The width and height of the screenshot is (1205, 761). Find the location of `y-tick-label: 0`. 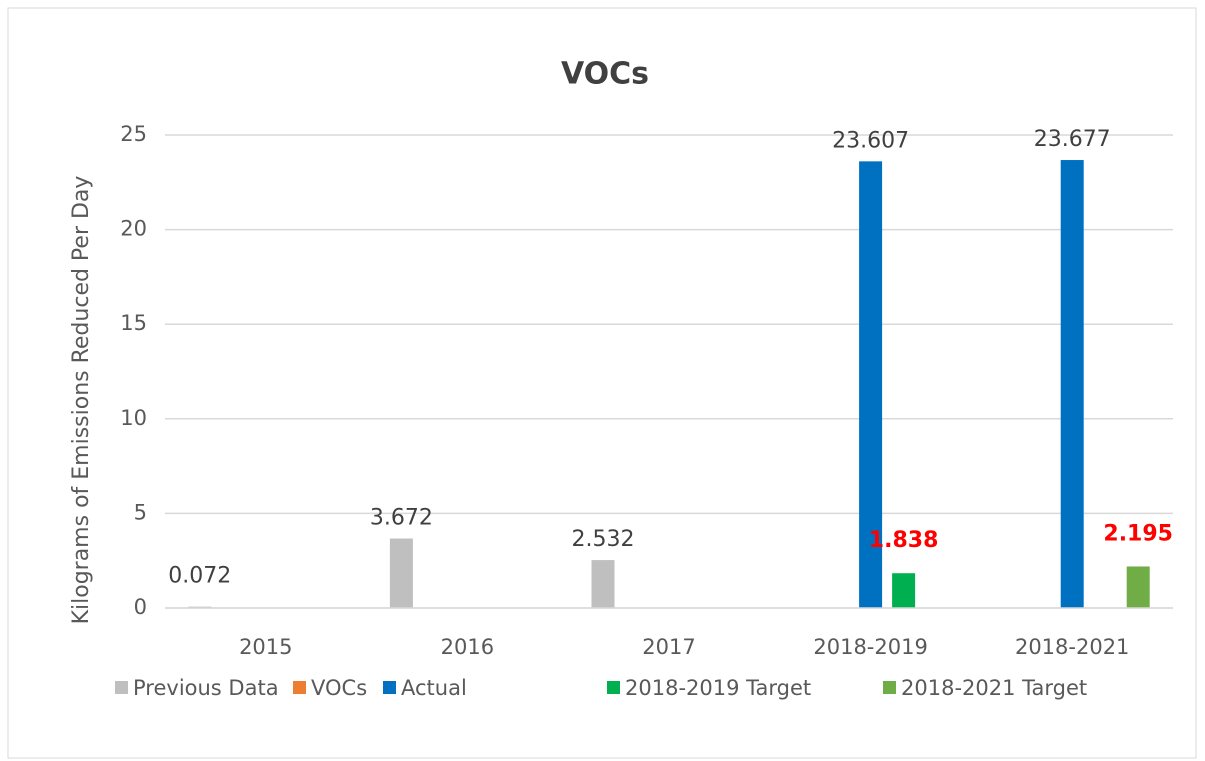

y-tick-label: 0 is located at coordinates (140, 607).